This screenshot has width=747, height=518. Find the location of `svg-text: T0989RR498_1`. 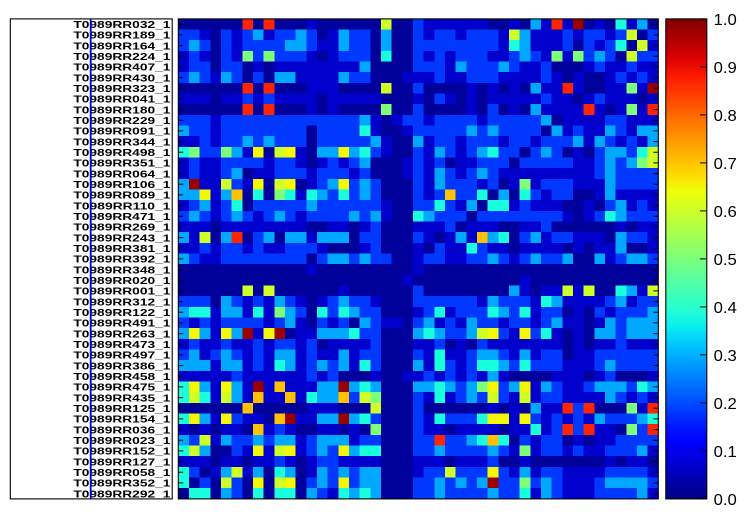

svg-text: T0989RR498_1 is located at coordinates (121, 153).